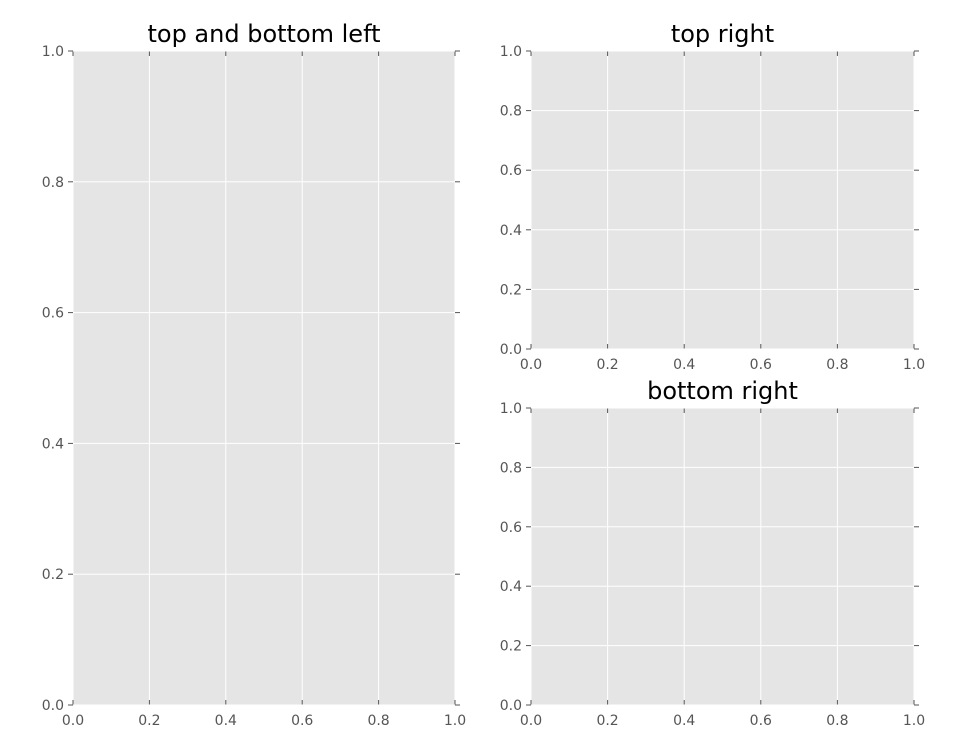  I want to click on panel-title: top right, so click(722, 34).